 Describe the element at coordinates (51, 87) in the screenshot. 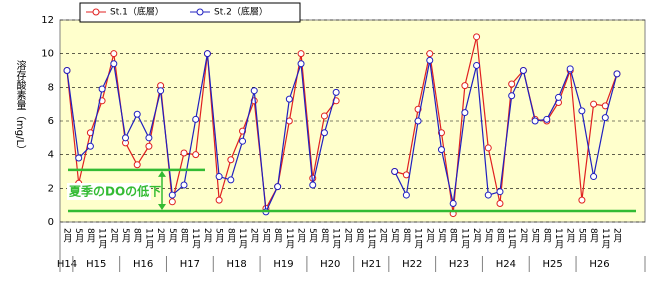

I see `y-tick-label: 8` at that location.